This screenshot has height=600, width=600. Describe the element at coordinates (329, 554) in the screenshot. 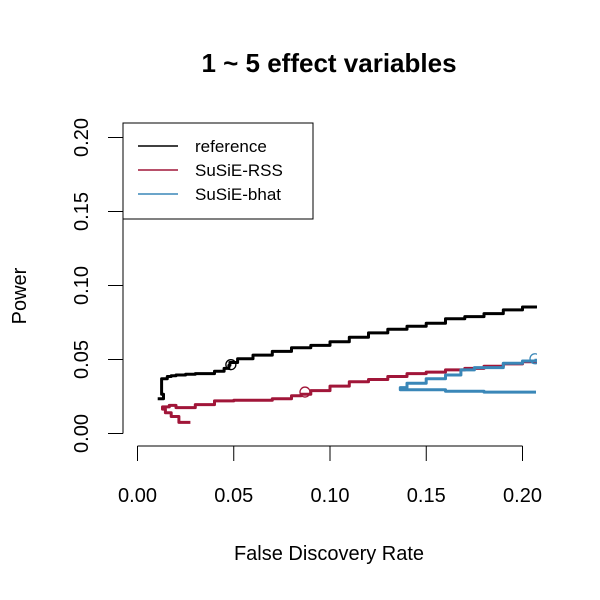

I see `x-axis-label: False Discovery Rate` at that location.